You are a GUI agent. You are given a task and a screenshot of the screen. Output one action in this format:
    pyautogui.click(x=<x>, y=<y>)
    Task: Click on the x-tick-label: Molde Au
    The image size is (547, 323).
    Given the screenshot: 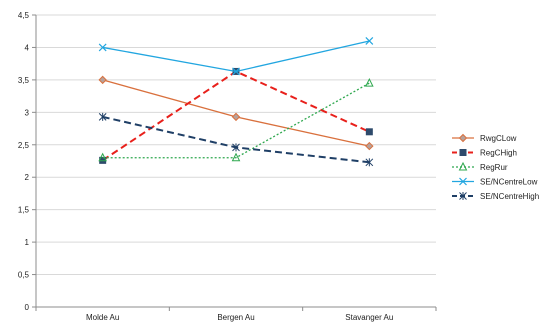 What is the action you would take?
    pyautogui.click(x=102, y=317)
    